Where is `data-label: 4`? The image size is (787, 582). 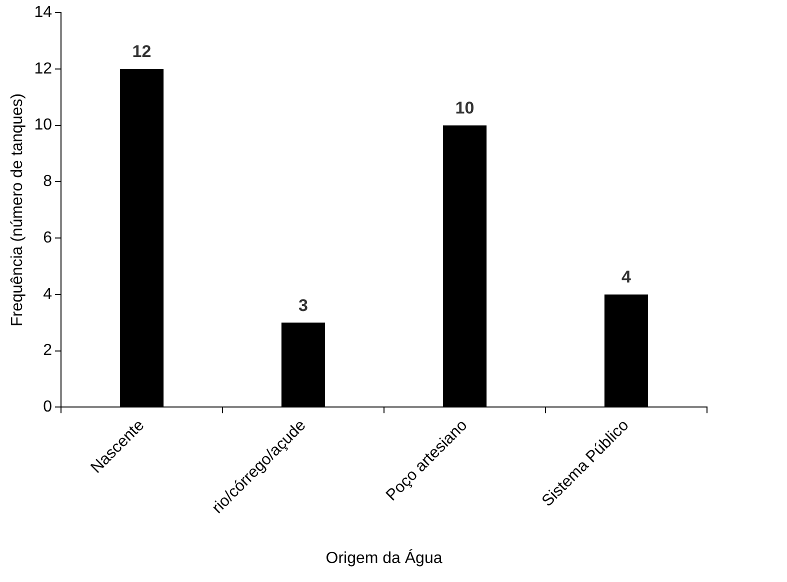 data-label: 4 is located at coordinates (627, 277).